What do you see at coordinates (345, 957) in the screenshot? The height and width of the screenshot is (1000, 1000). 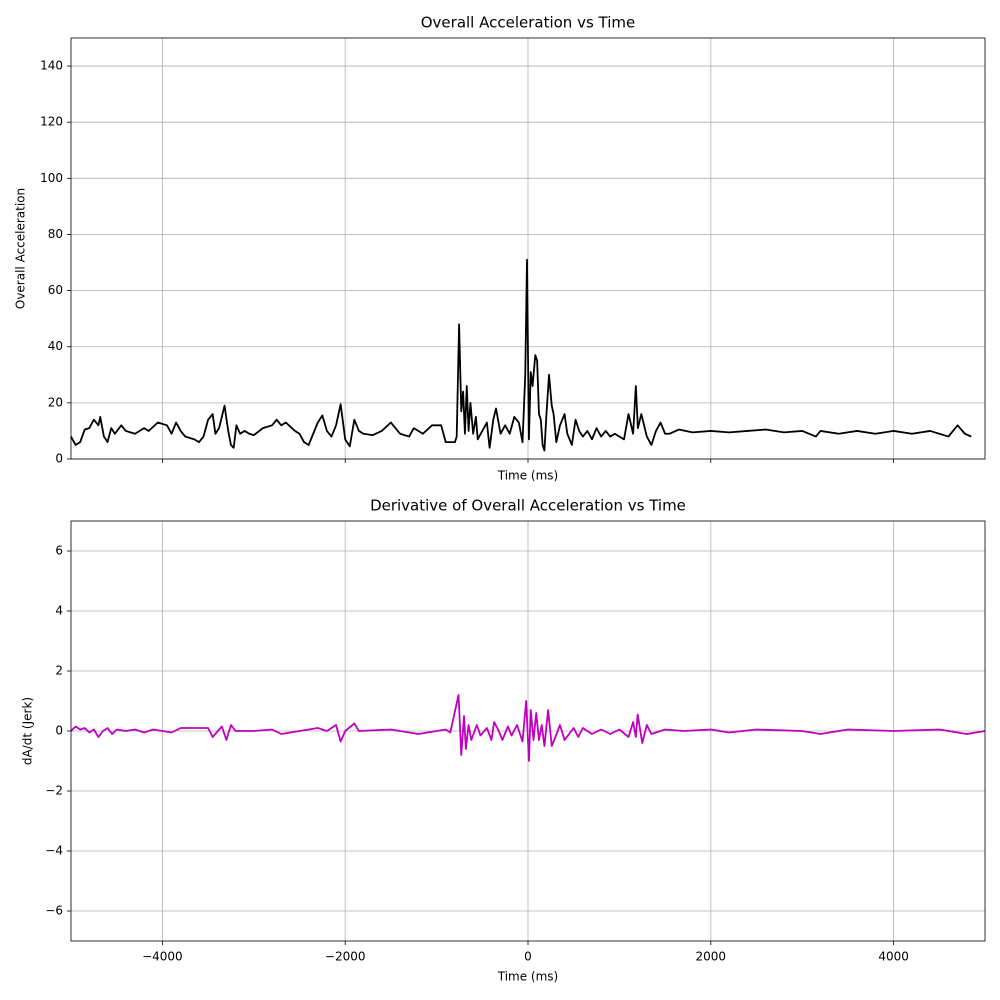 I see `x-tick-label: −2000` at bounding box center [345, 957].